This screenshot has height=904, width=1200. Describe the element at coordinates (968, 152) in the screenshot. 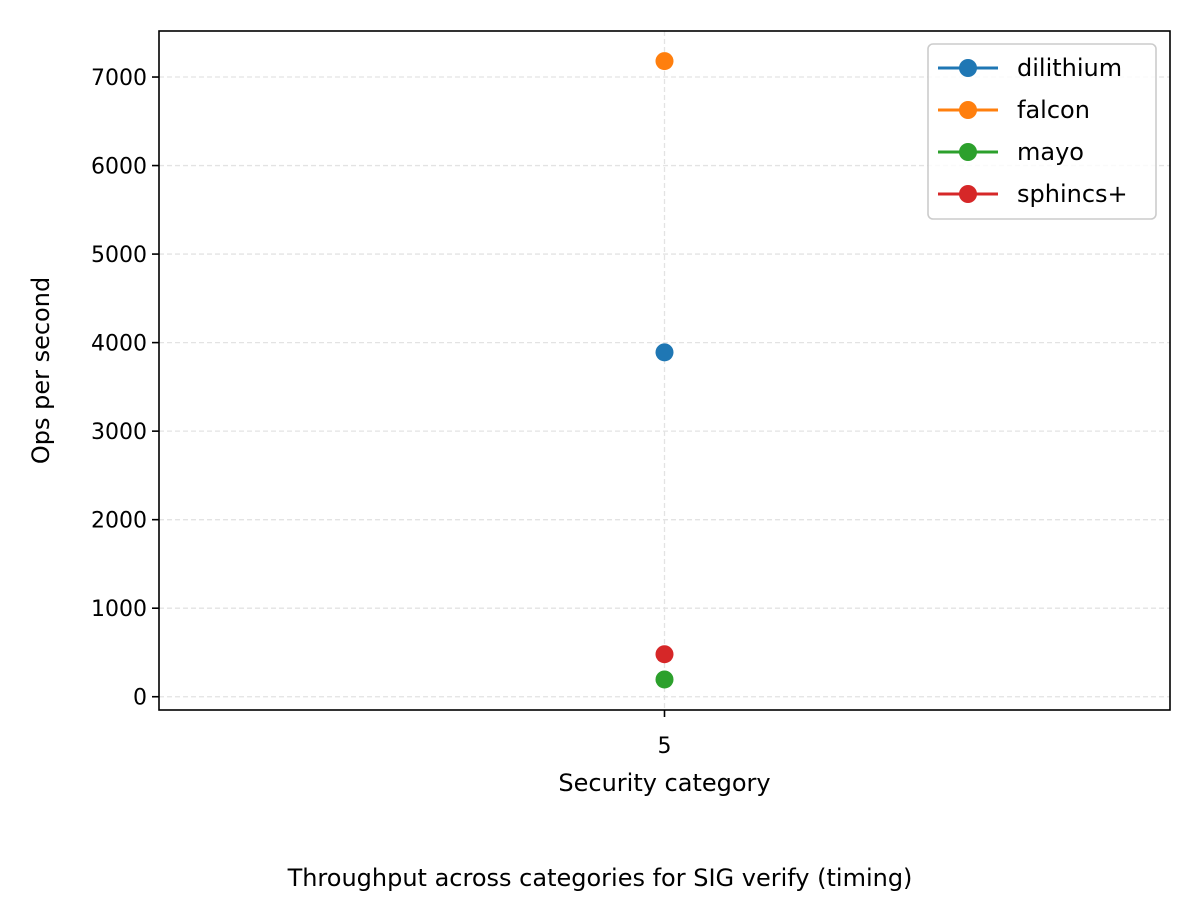

I see `legend-marker-mayo` at that location.